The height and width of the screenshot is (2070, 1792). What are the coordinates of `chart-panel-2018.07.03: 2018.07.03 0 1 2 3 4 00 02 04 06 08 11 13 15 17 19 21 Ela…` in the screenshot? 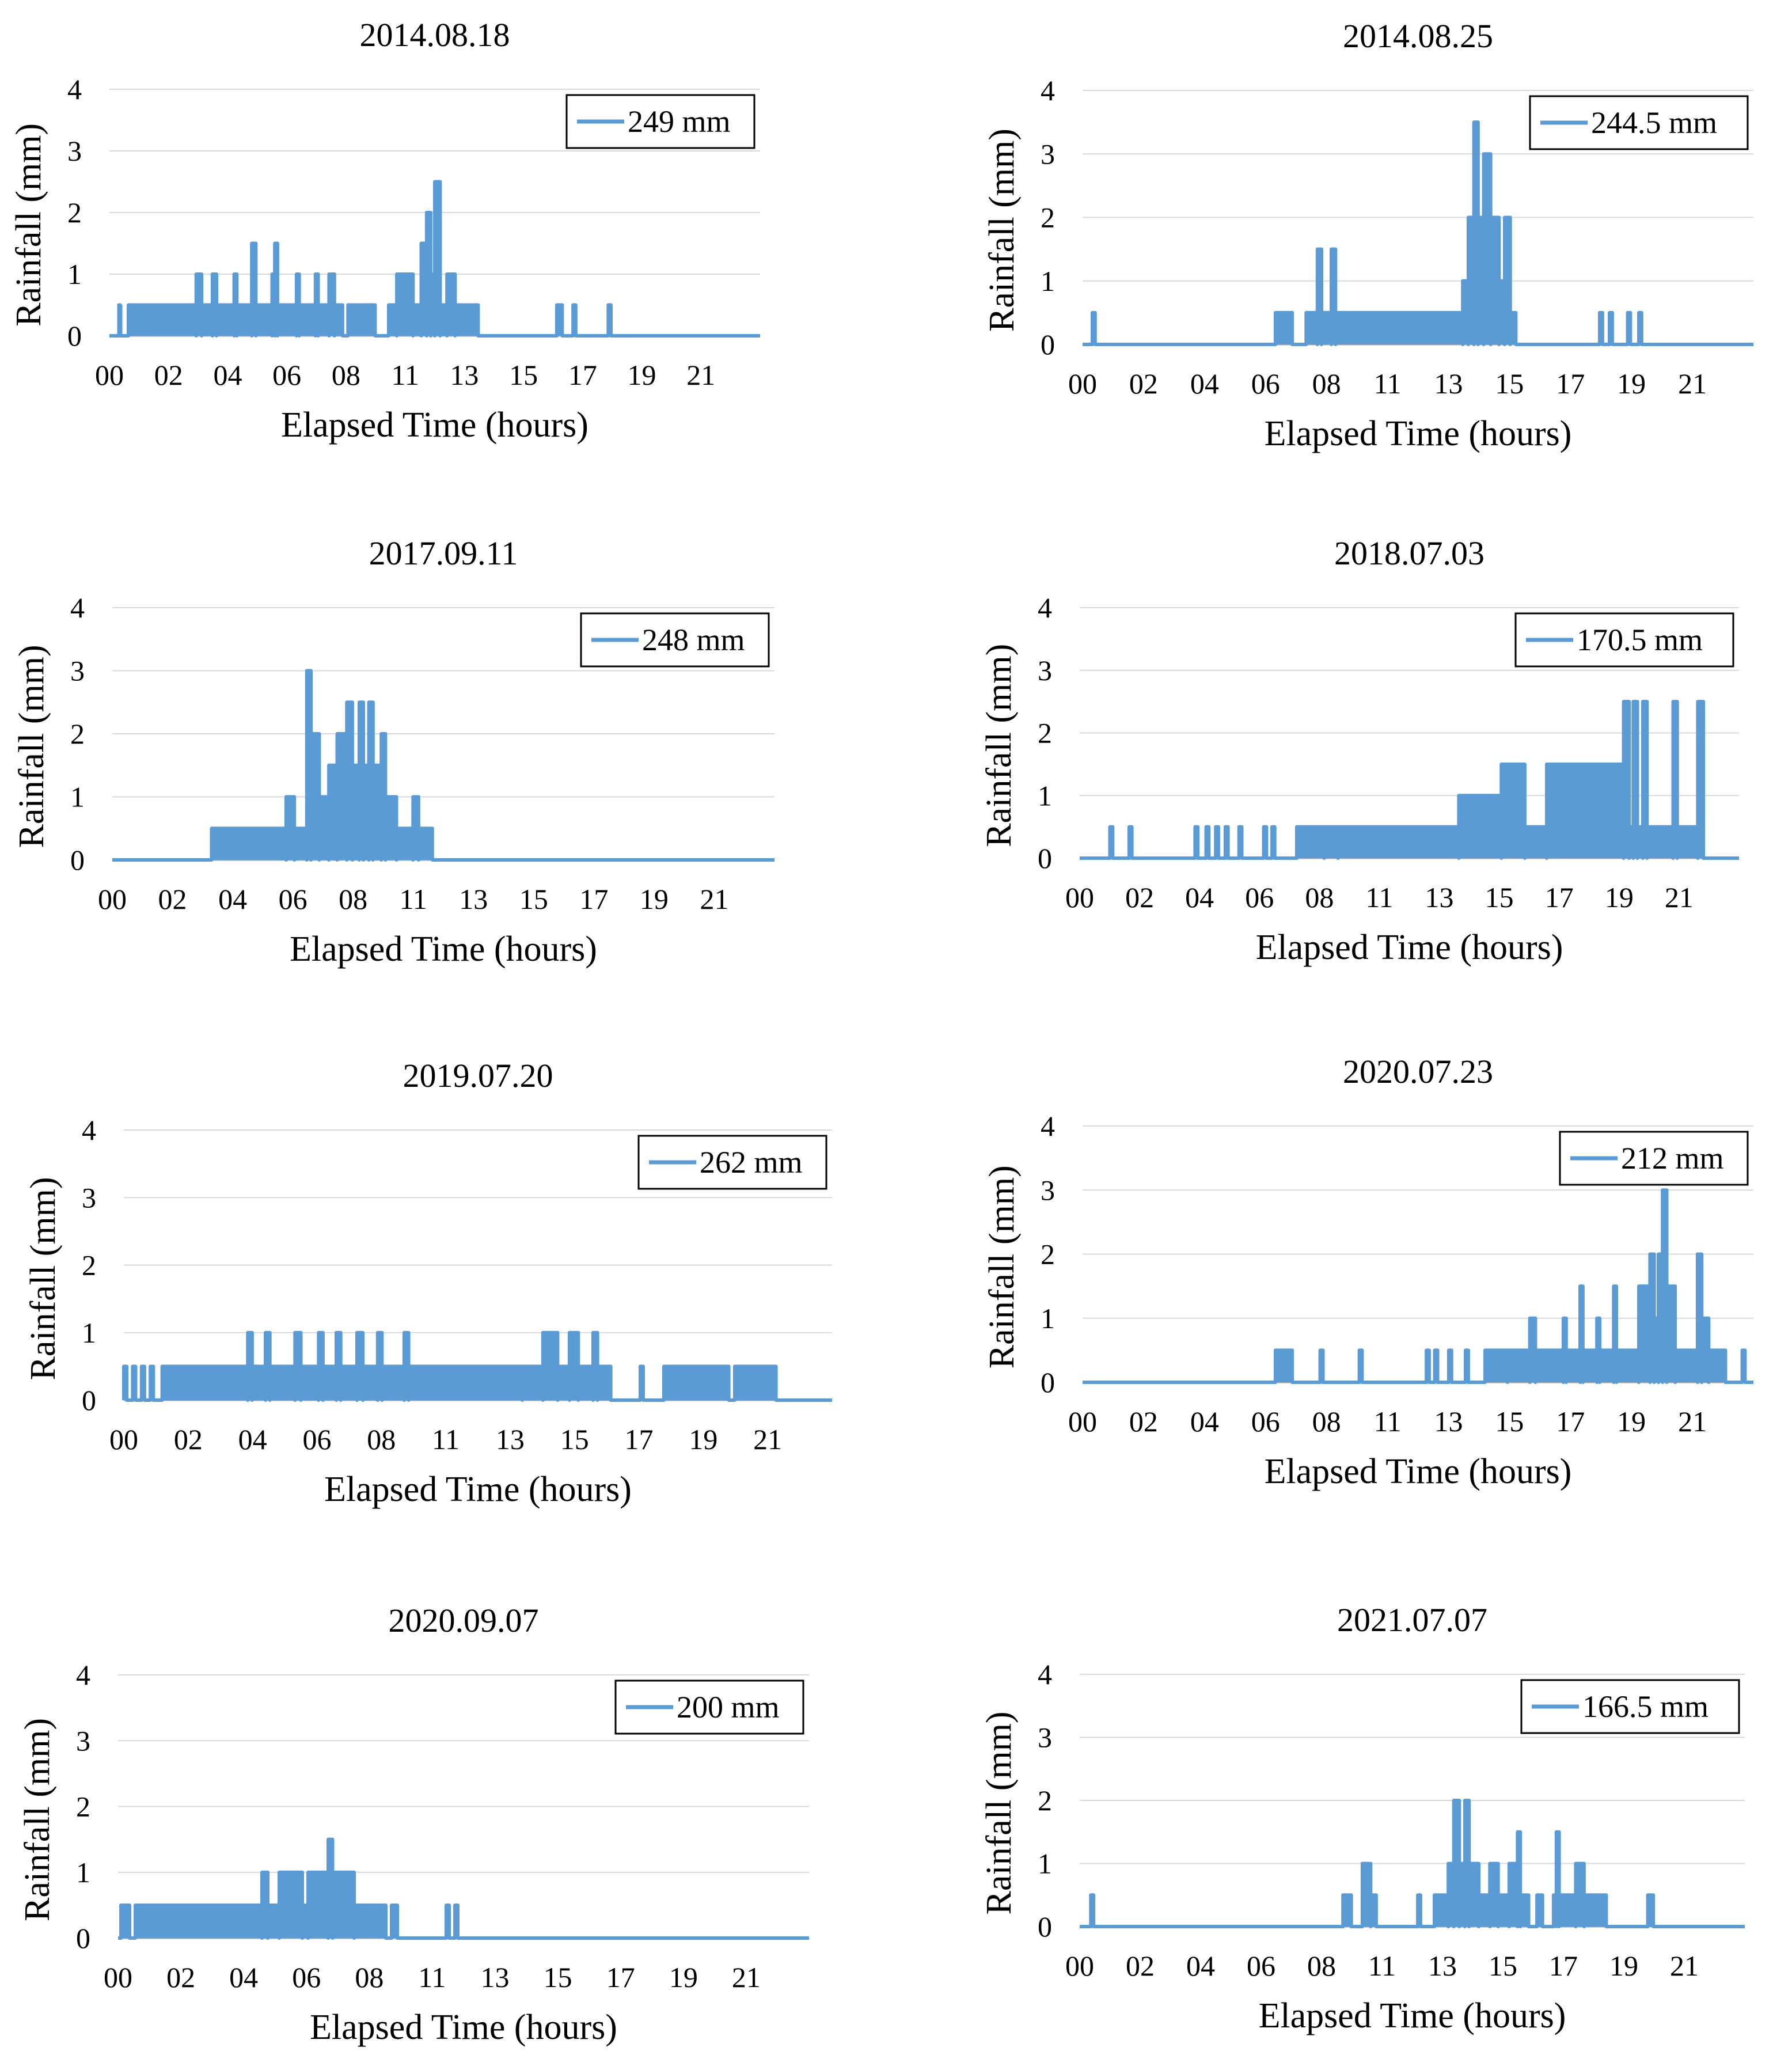 It's located at (1359, 750).